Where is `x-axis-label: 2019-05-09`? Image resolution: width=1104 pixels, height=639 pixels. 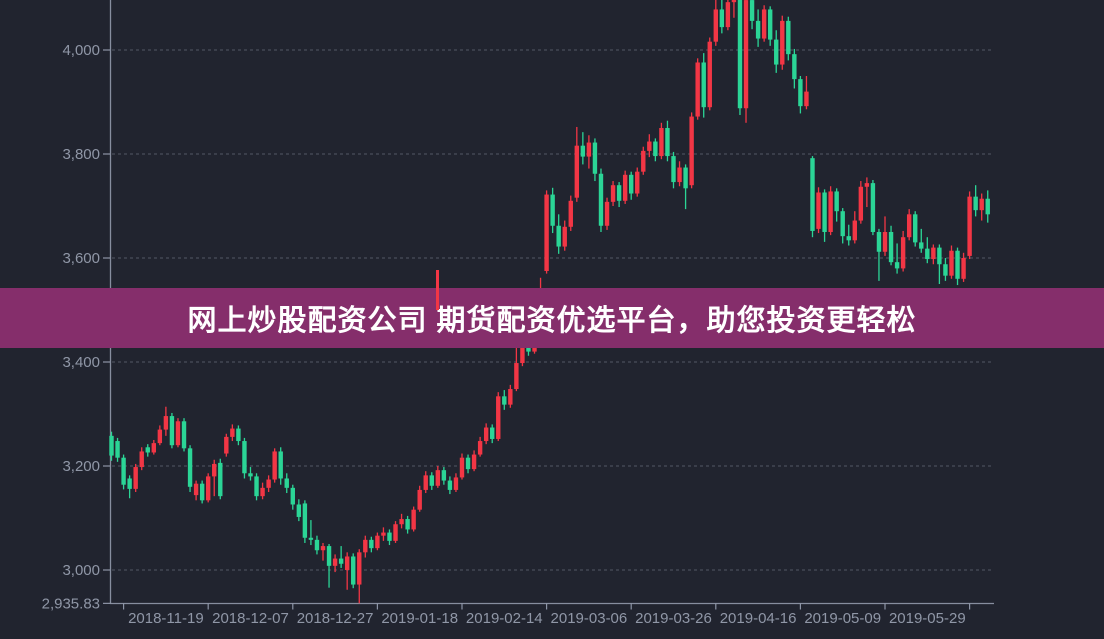
x-axis-label: 2019-05-09 is located at coordinates (842, 618).